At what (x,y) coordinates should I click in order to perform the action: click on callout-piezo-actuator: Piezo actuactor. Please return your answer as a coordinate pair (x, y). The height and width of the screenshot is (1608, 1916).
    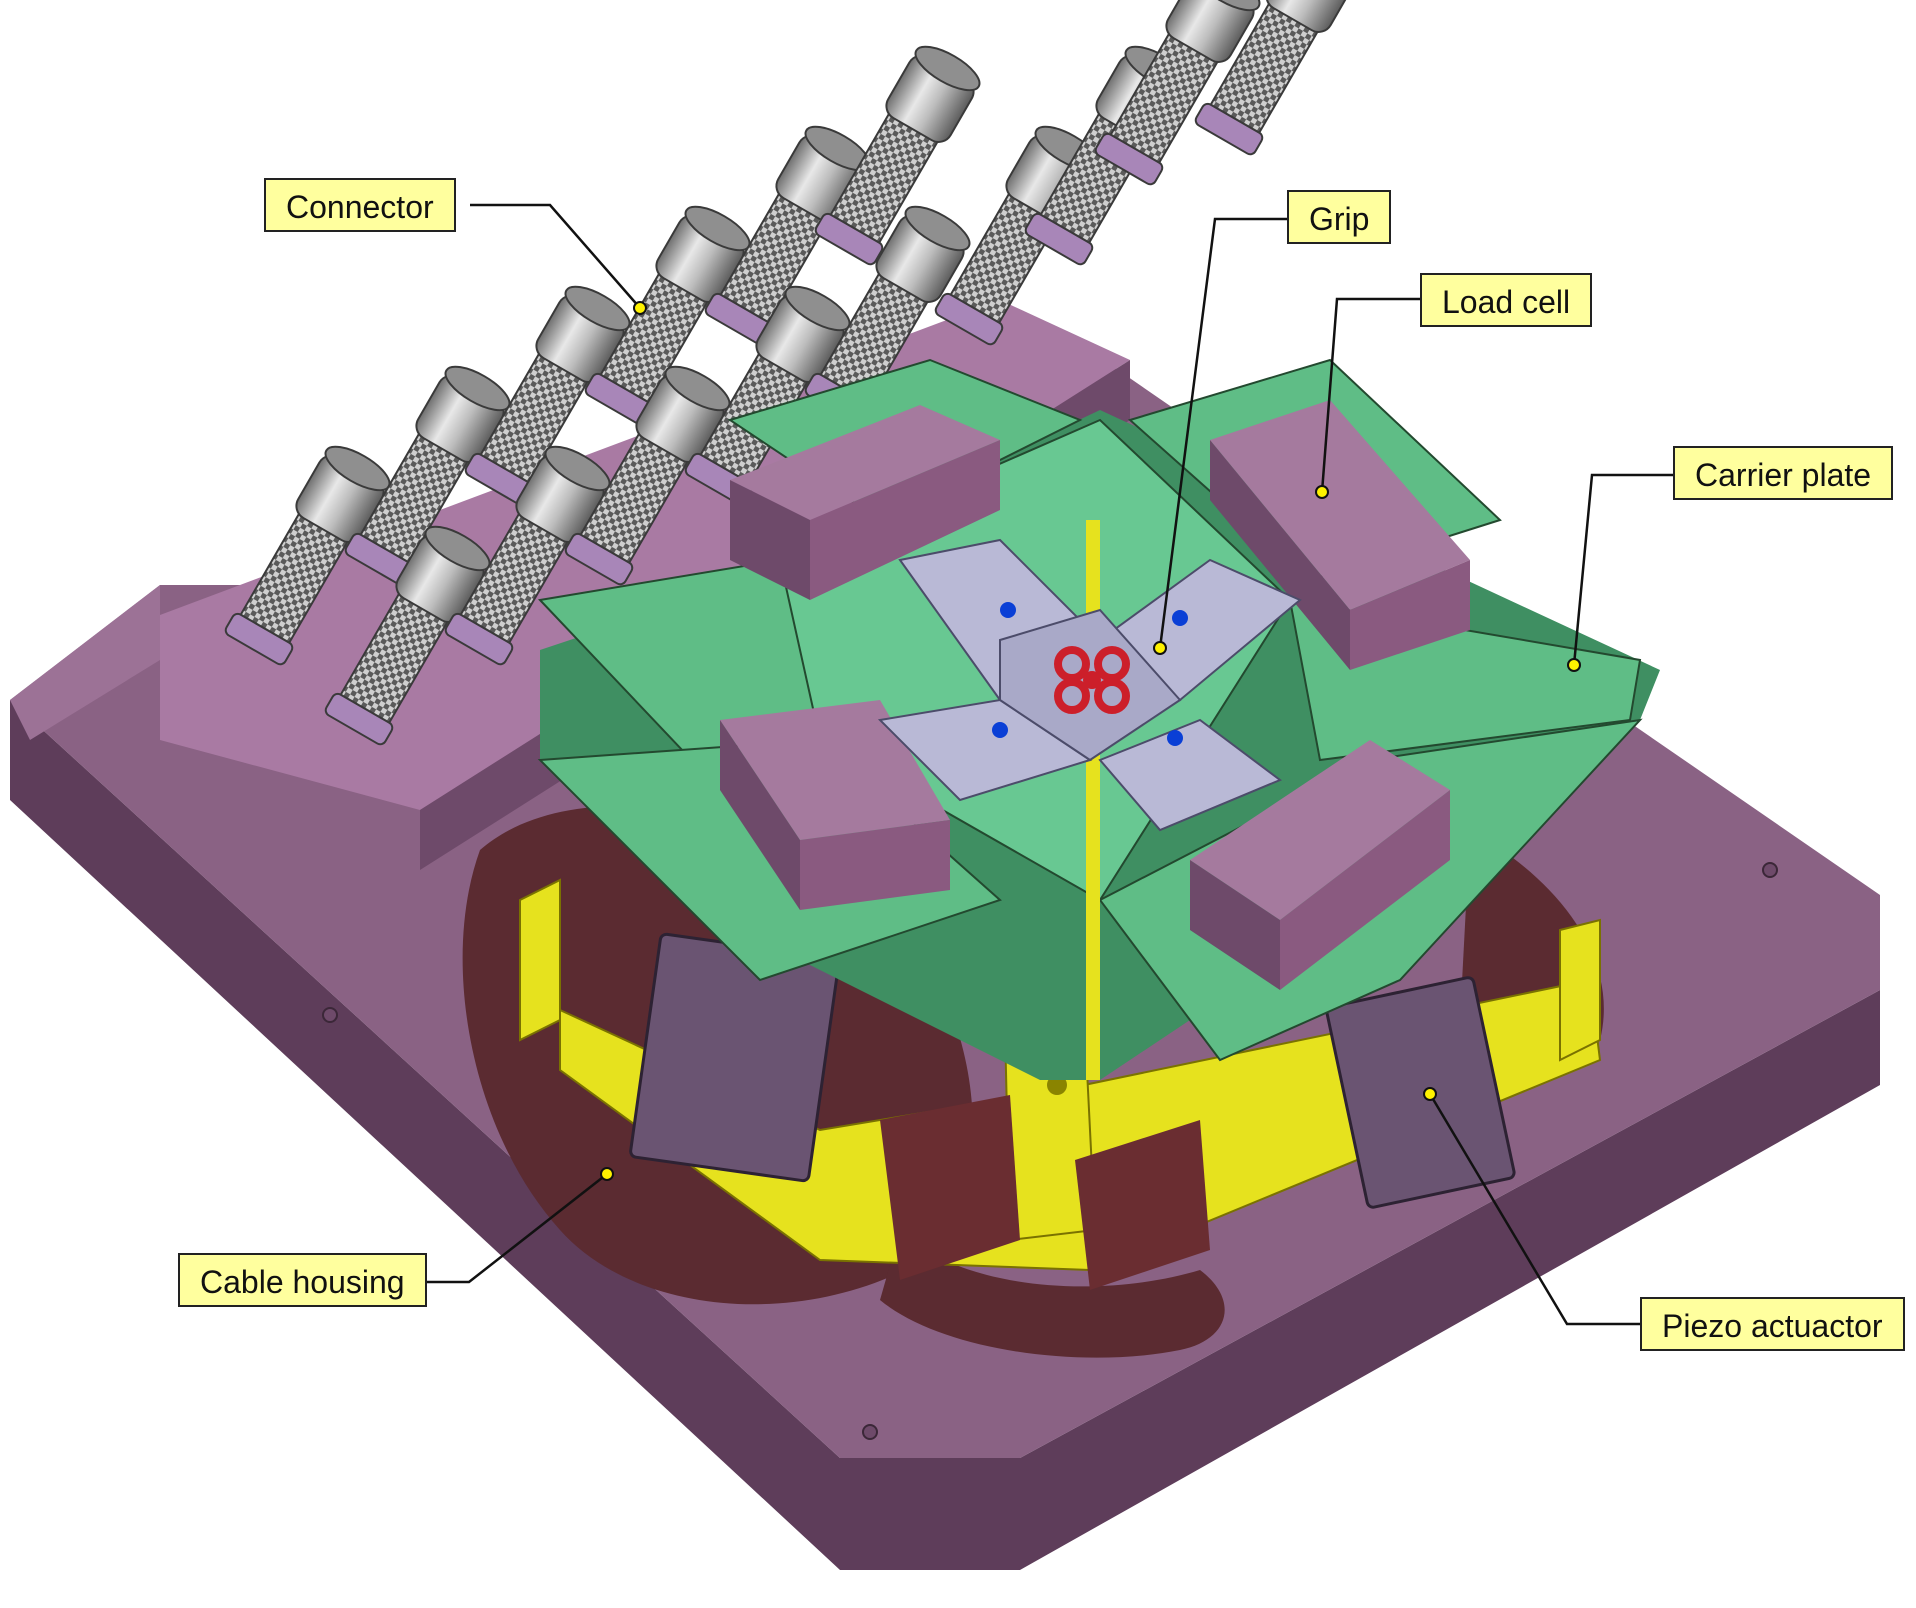
    Looking at the image, I should click on (1772, 1324).